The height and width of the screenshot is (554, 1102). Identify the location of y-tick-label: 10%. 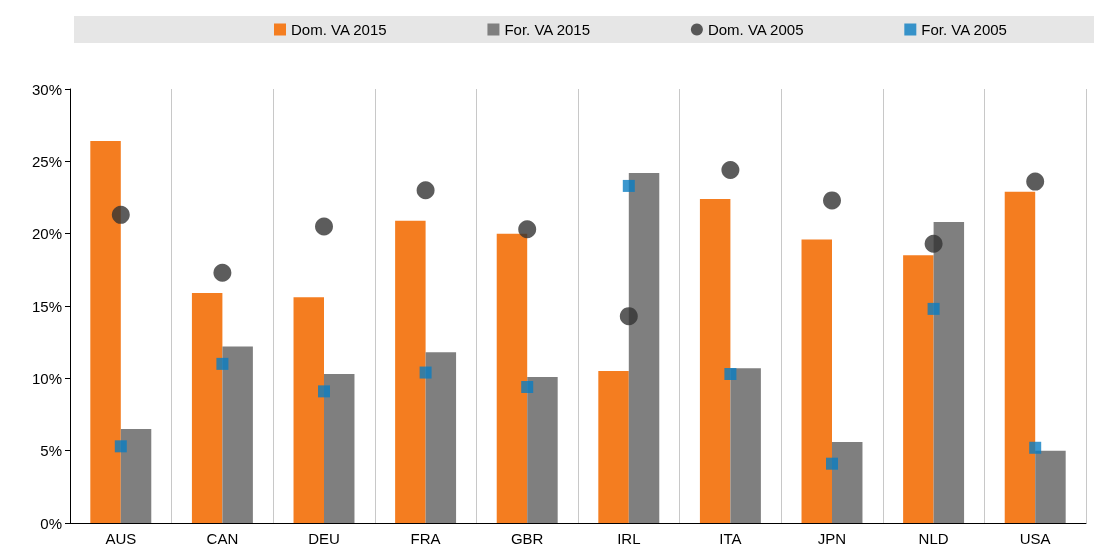
(46, 378).